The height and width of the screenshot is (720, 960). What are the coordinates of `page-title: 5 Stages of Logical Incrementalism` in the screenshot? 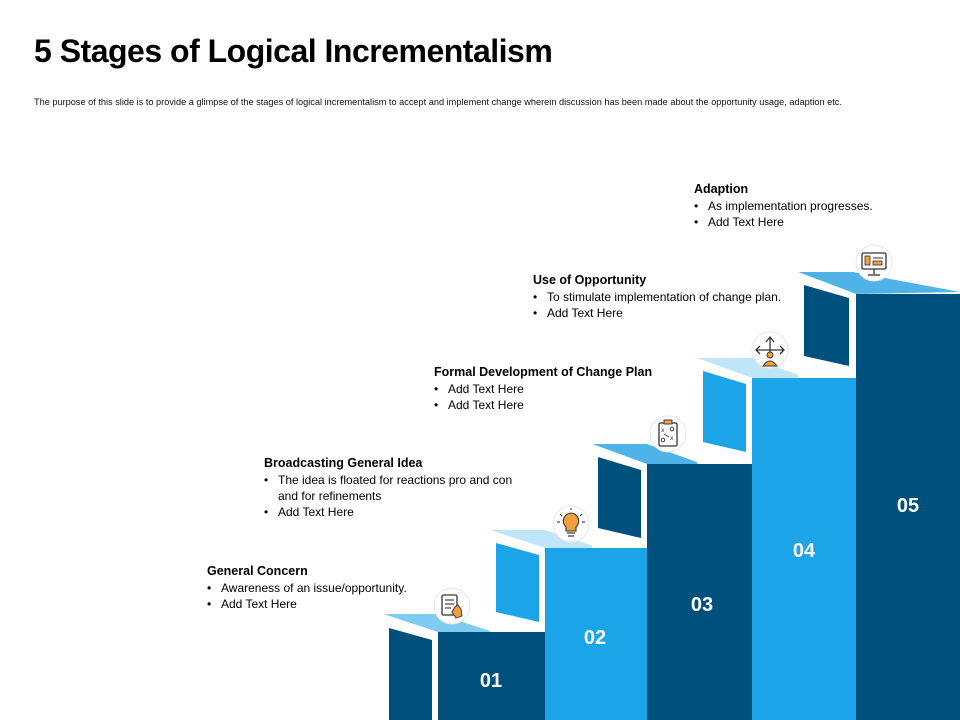 It's located at (293, 51).